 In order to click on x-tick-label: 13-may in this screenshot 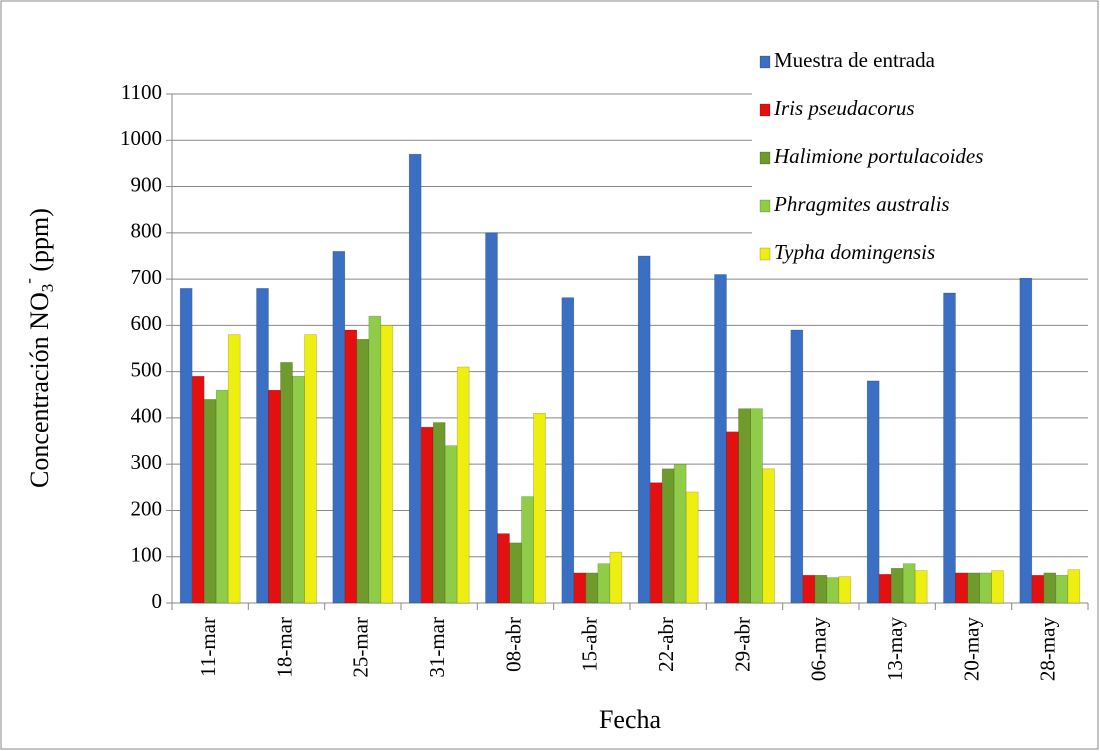, I will do `click(895, 649)`.